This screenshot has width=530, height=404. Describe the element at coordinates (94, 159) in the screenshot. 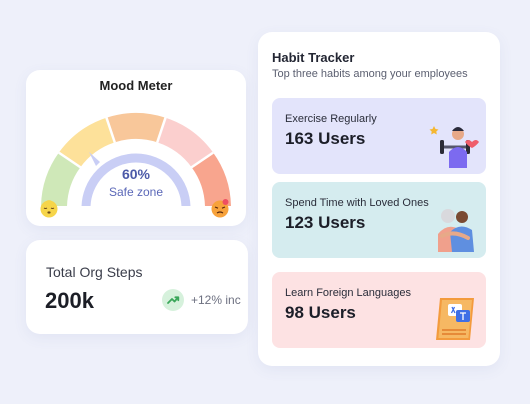

I see `gauge-needle-icon` at that location.